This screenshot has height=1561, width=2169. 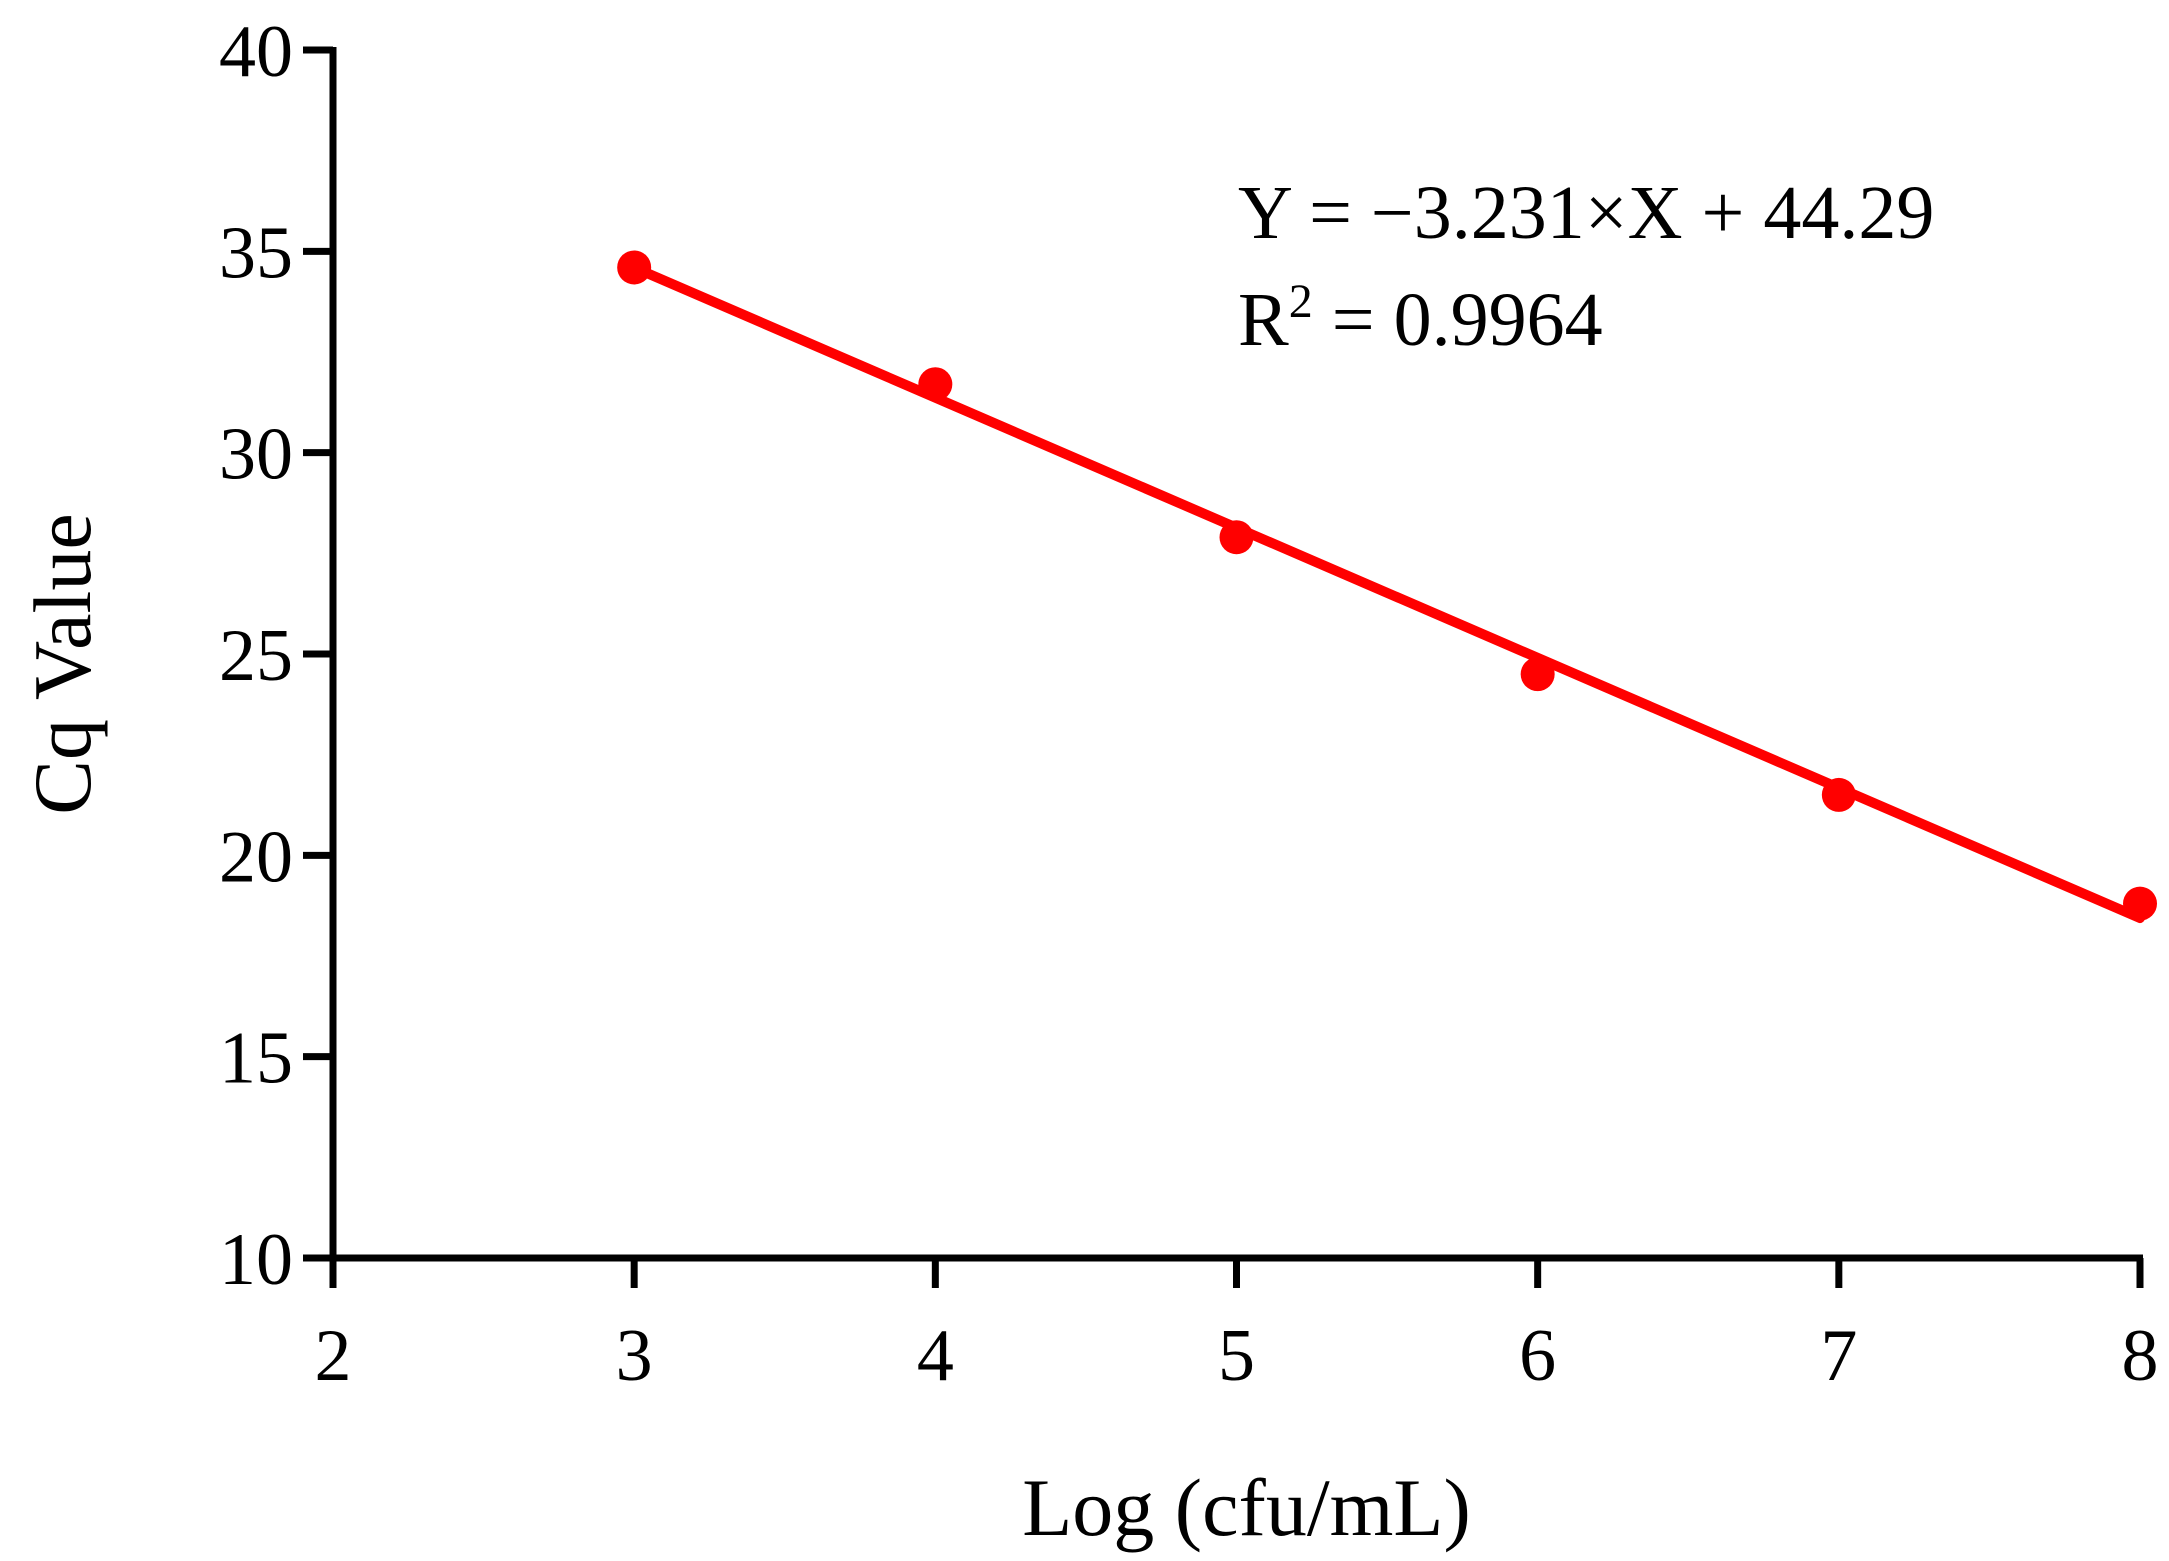 I want to click on x-tick-label-4: 4, so click(x=935, y=1356).